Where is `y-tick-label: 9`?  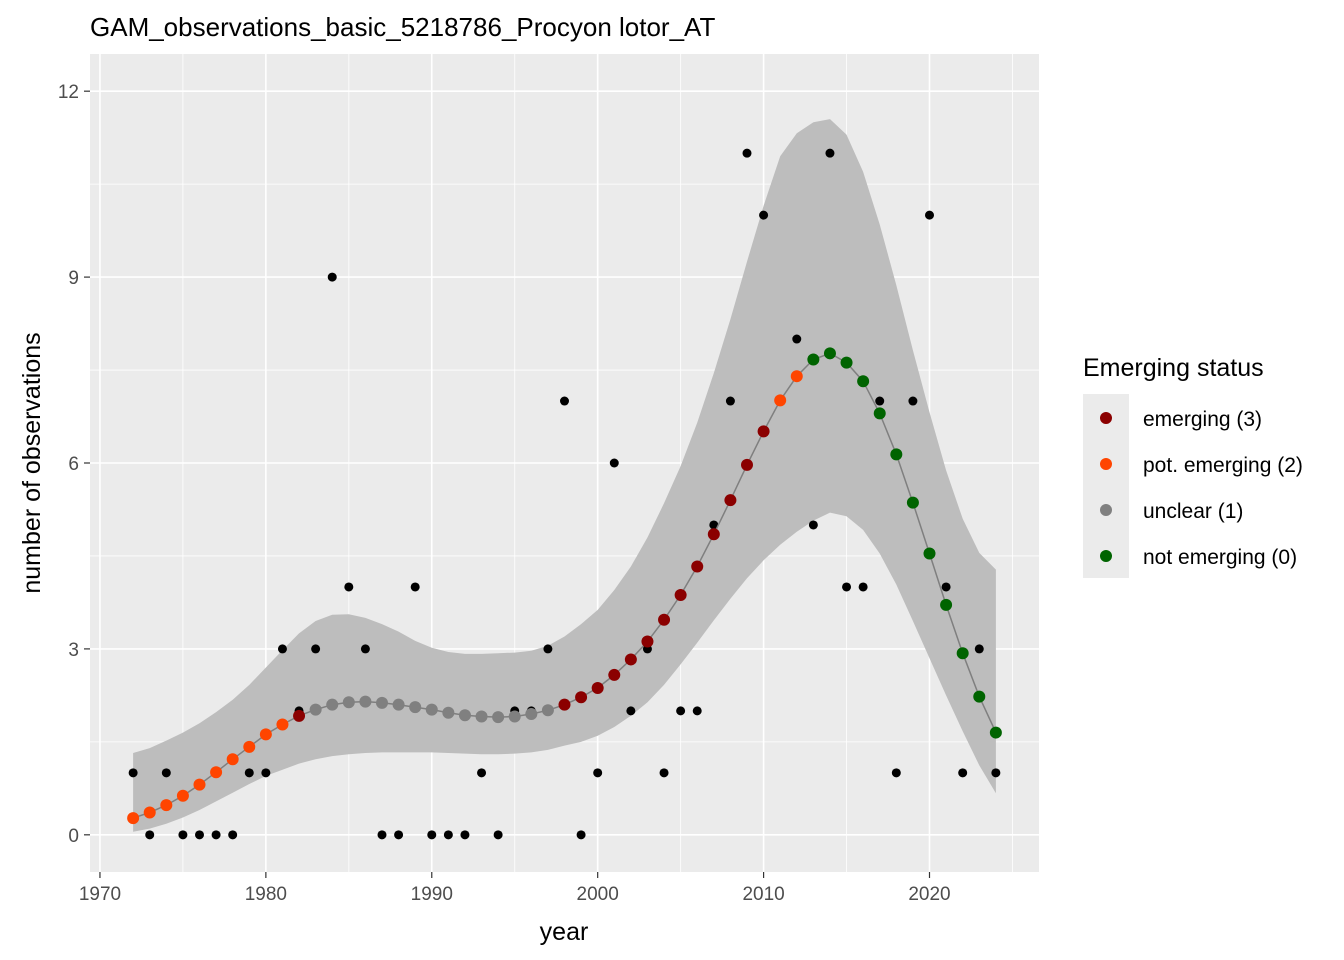 y-tick-label: 9 is located at coordinates (73, 278).